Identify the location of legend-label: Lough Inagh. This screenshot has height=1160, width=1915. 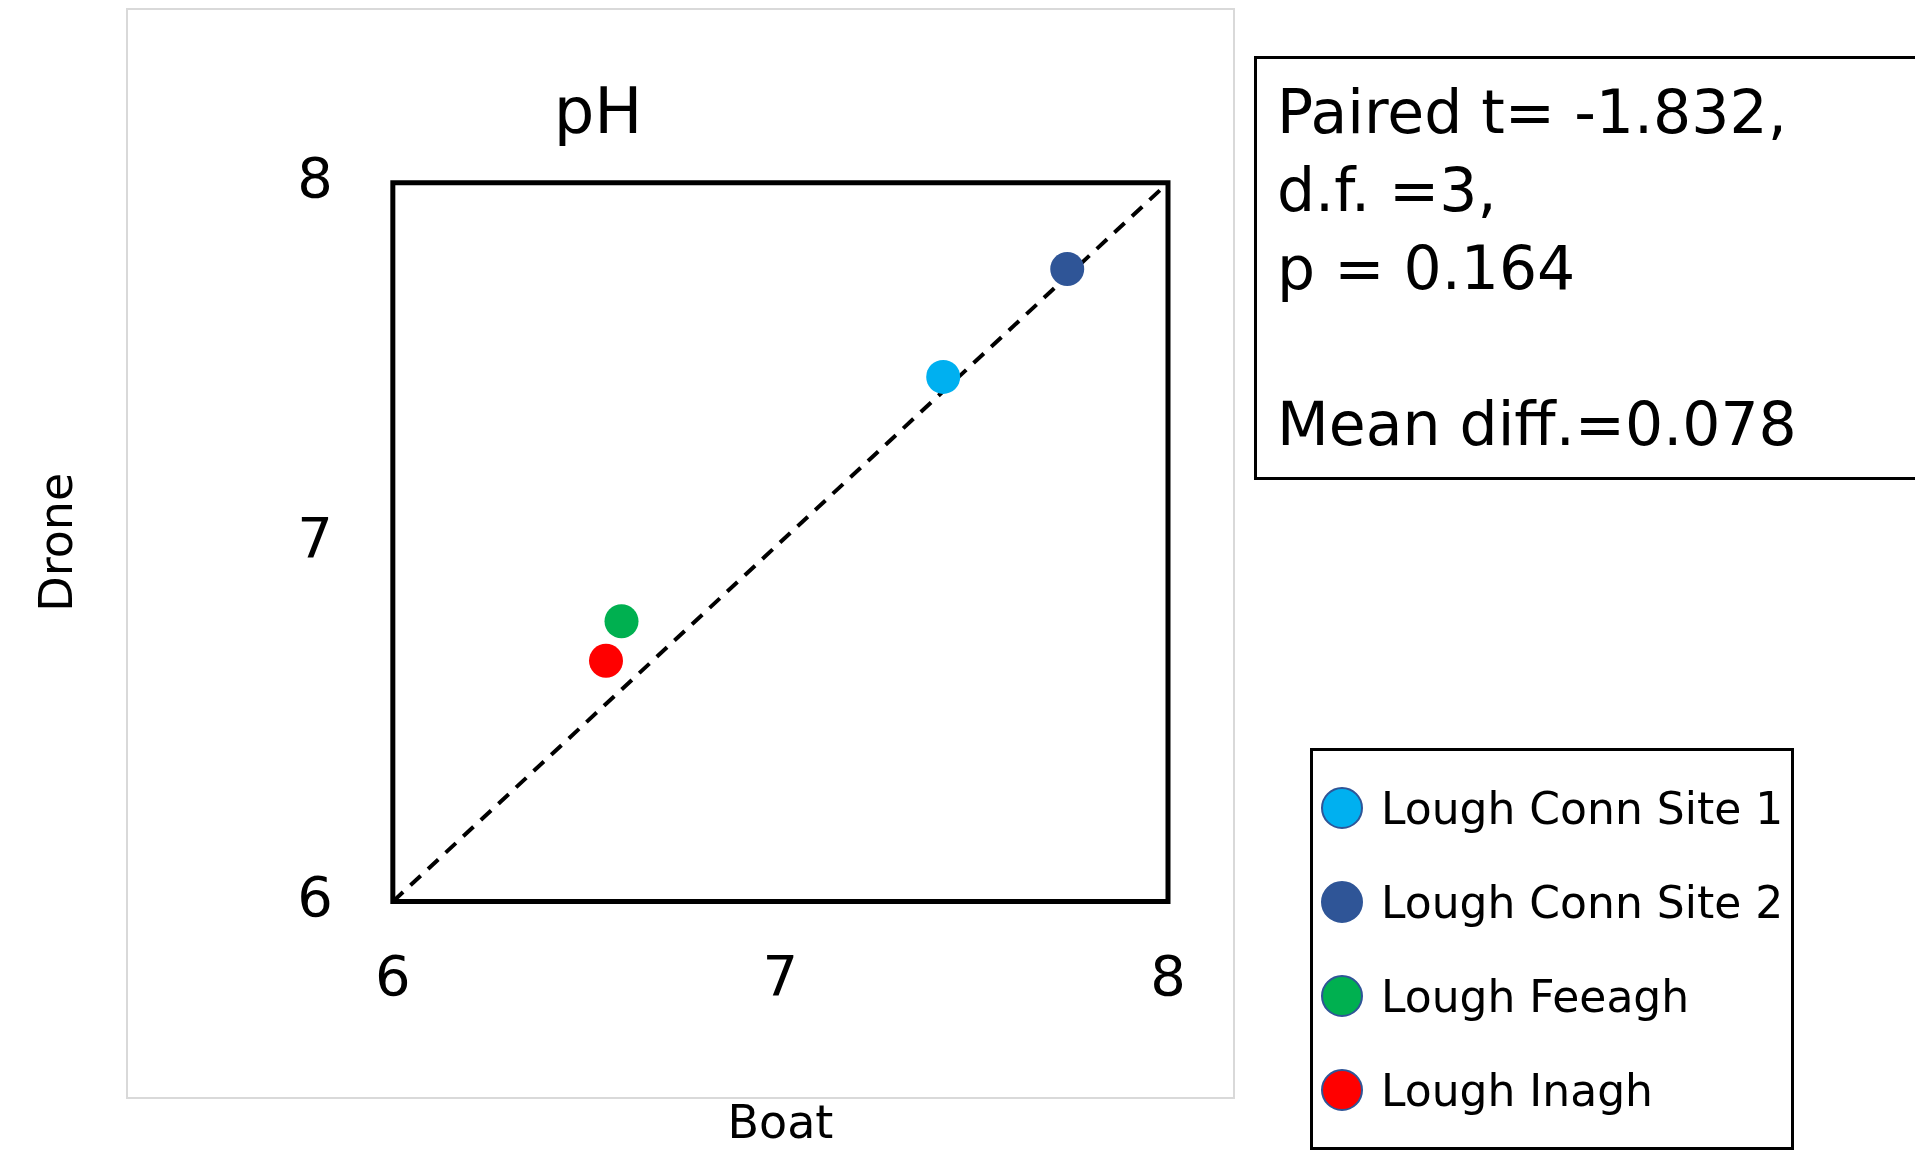
(1517, 1090).